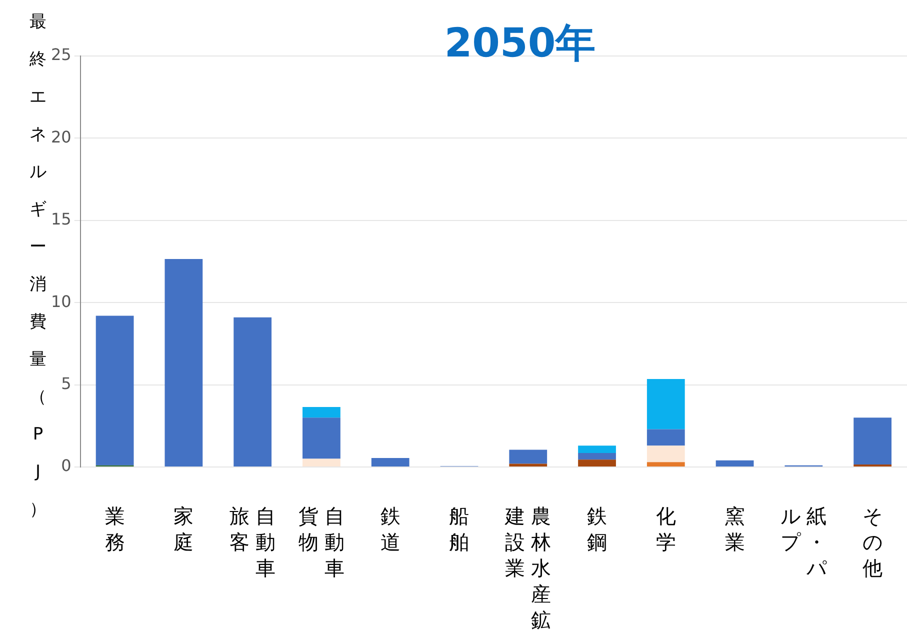 The image size is (907, 639). What do you see at coordinates (665, 529) in the screenshot?
I see `x-tick-label: 化学` at bounding box center [665, 529].